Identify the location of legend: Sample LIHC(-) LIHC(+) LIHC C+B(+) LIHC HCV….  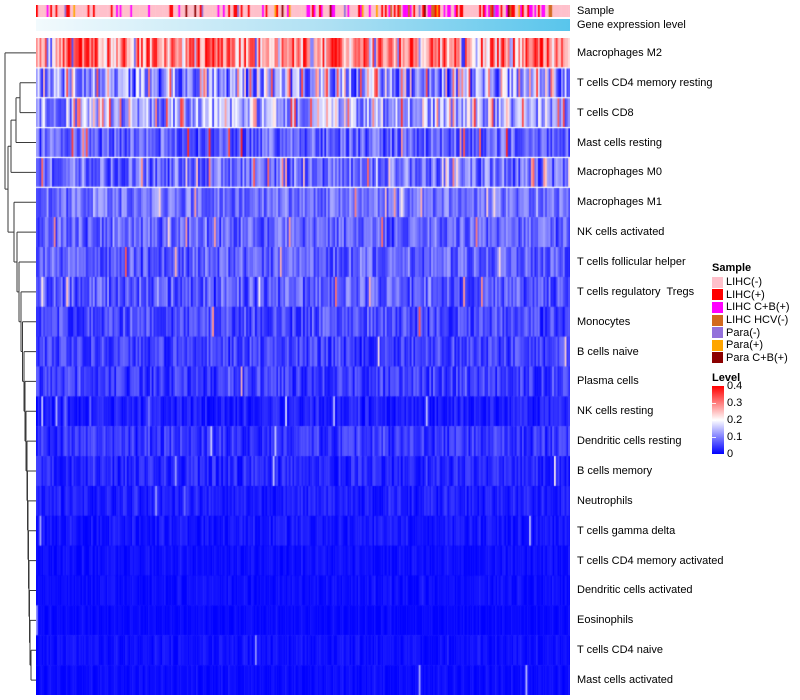
(756, 361).